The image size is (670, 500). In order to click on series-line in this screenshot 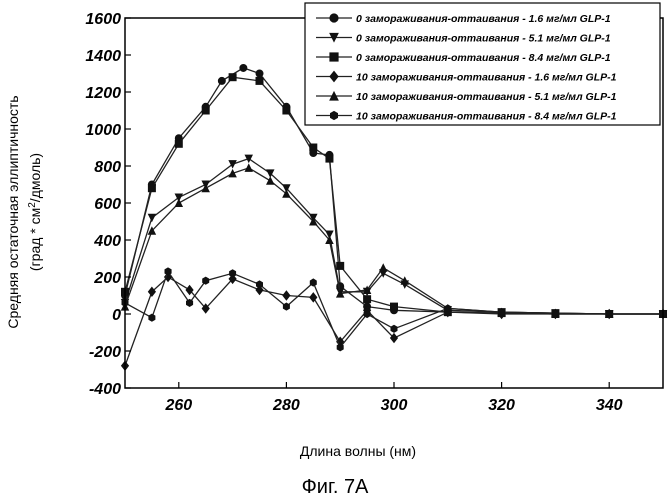, I will do `click(394, 321)`.